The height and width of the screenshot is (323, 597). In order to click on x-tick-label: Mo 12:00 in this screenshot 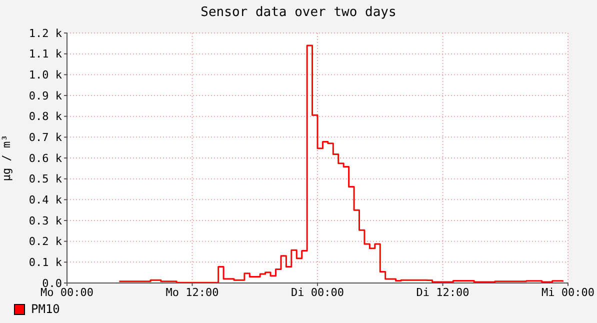, I will do `click(192, 292)`.